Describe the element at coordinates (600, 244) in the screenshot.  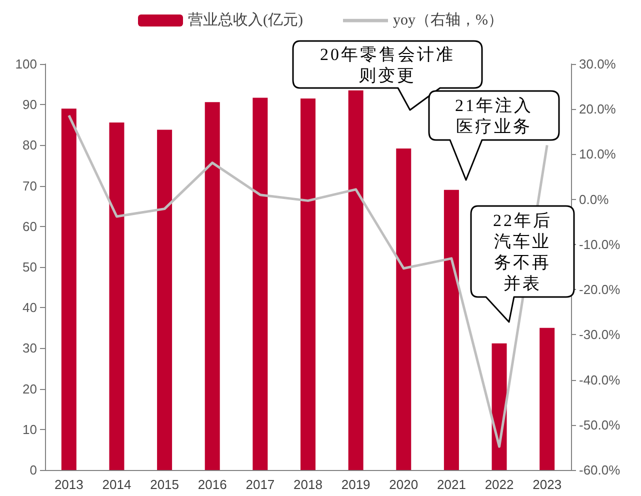
I see `y2-tick-label: -10.0%` at that location.